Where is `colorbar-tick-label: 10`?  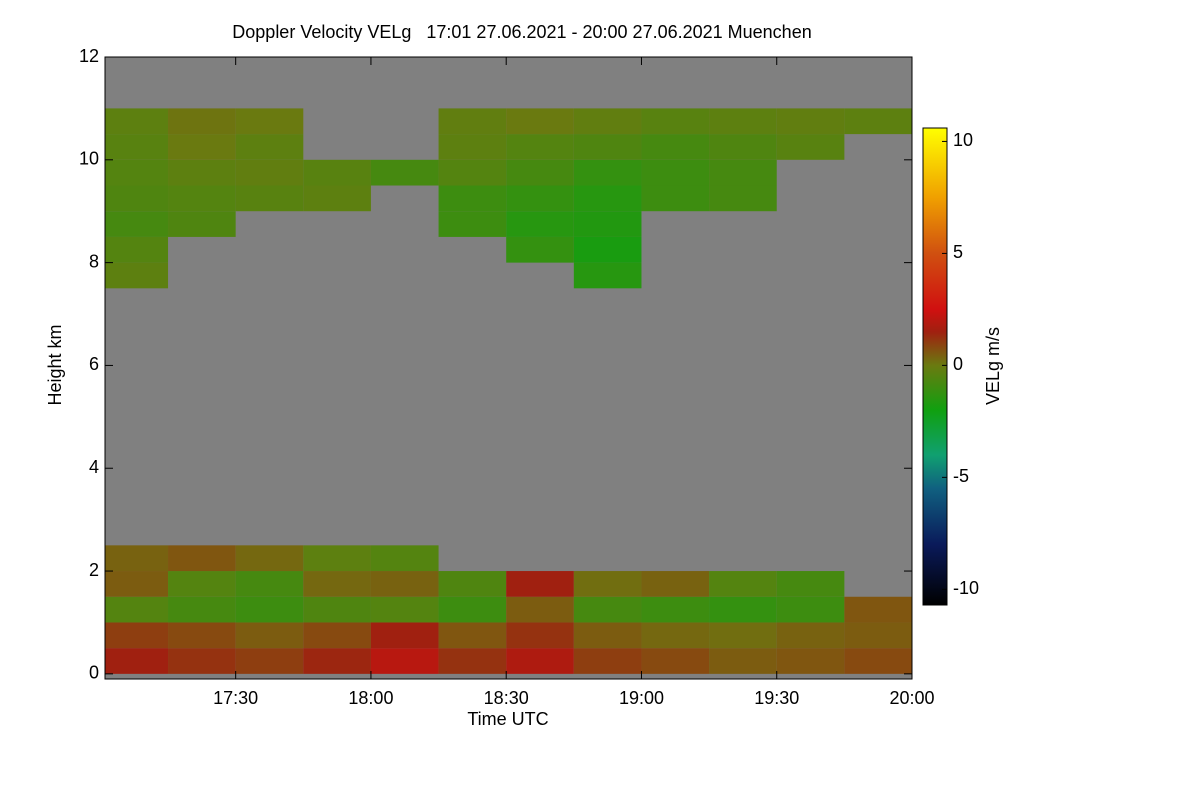
colorbar-tick-label: 10 is located at coordinates (963, 140).